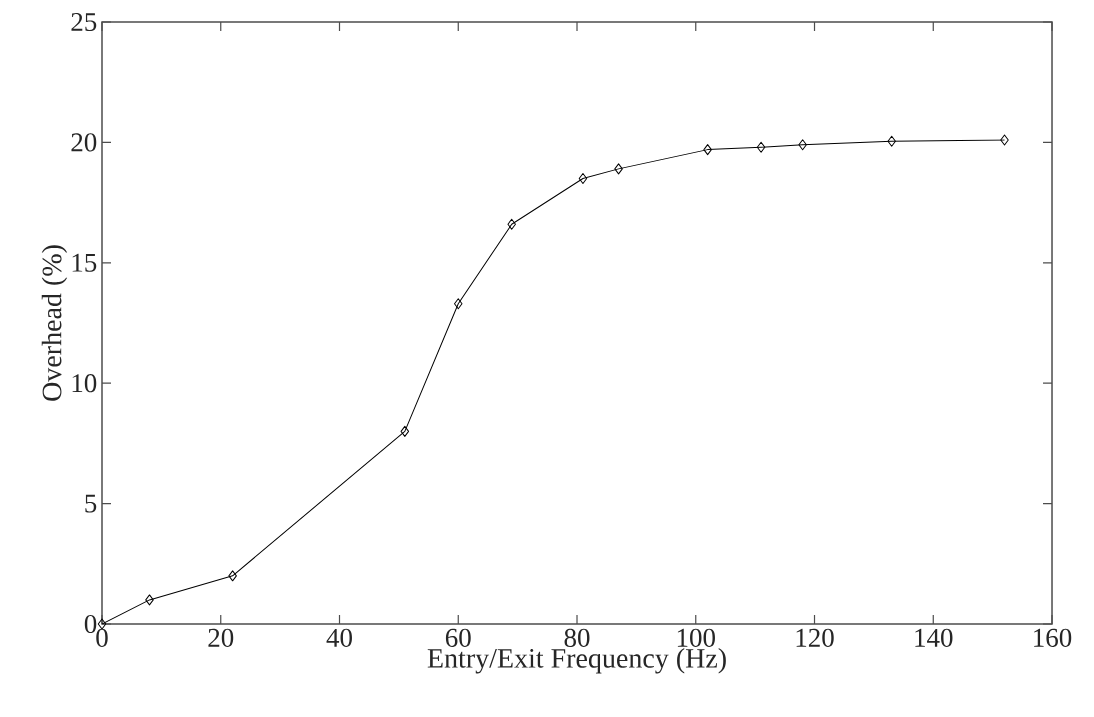 Image resolution: width=1094 pixels, height=717 pixels. I want to click on x-axis-title: Entry/Exit Frequency (Hz), so click(576, 661).